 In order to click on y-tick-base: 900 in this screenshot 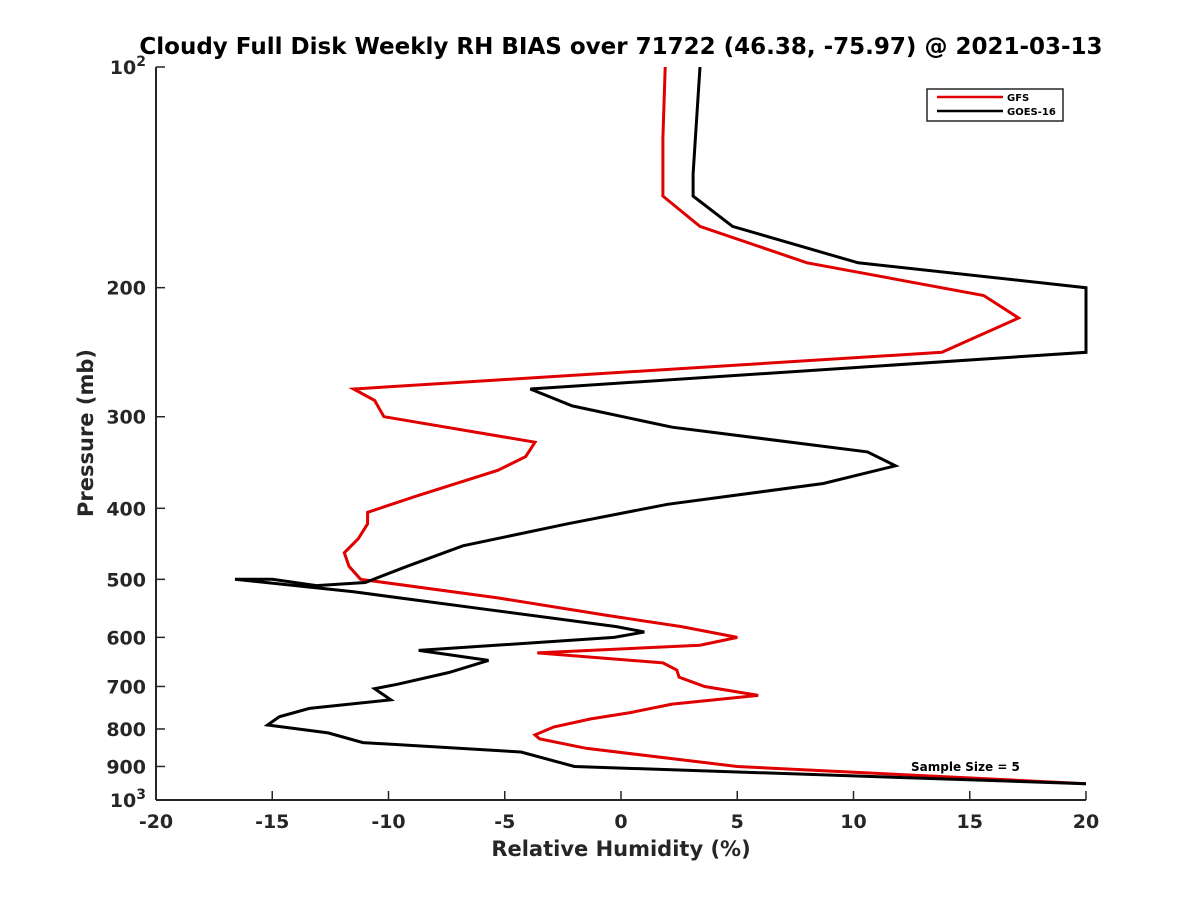, I will do `click(126, 767)`.